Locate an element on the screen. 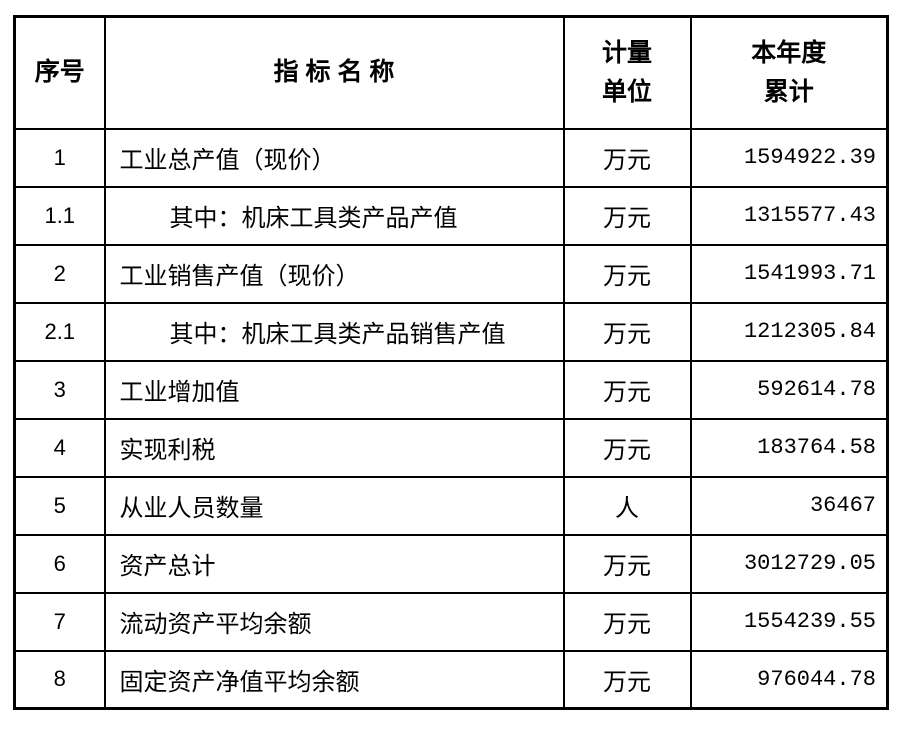  table-row: 7 流动资产平均余额 万元 1554239.55 is located at coordinates (451, 621).